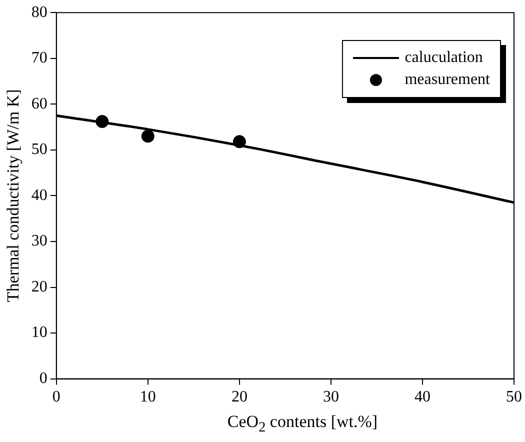 This screenshot has width=525, height=442. Describe the element at coordinates (39, 241) in the screenshot. I see `y-tick-label: 30` at that location.